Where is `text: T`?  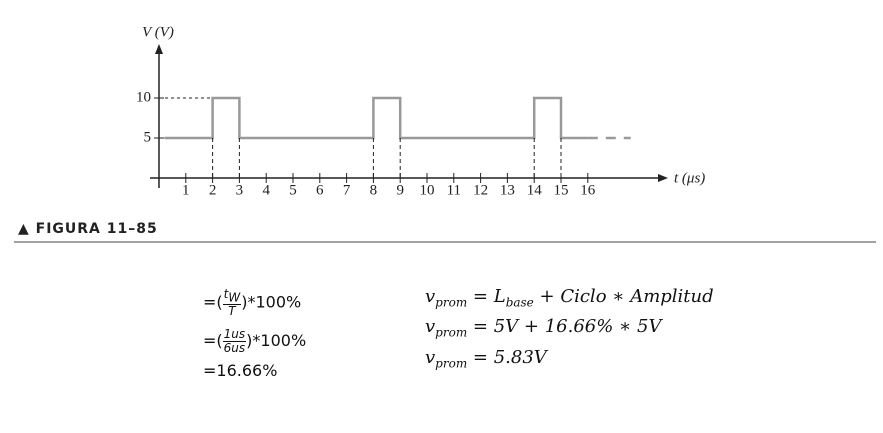 text: T is located at coordinates (232, 311).